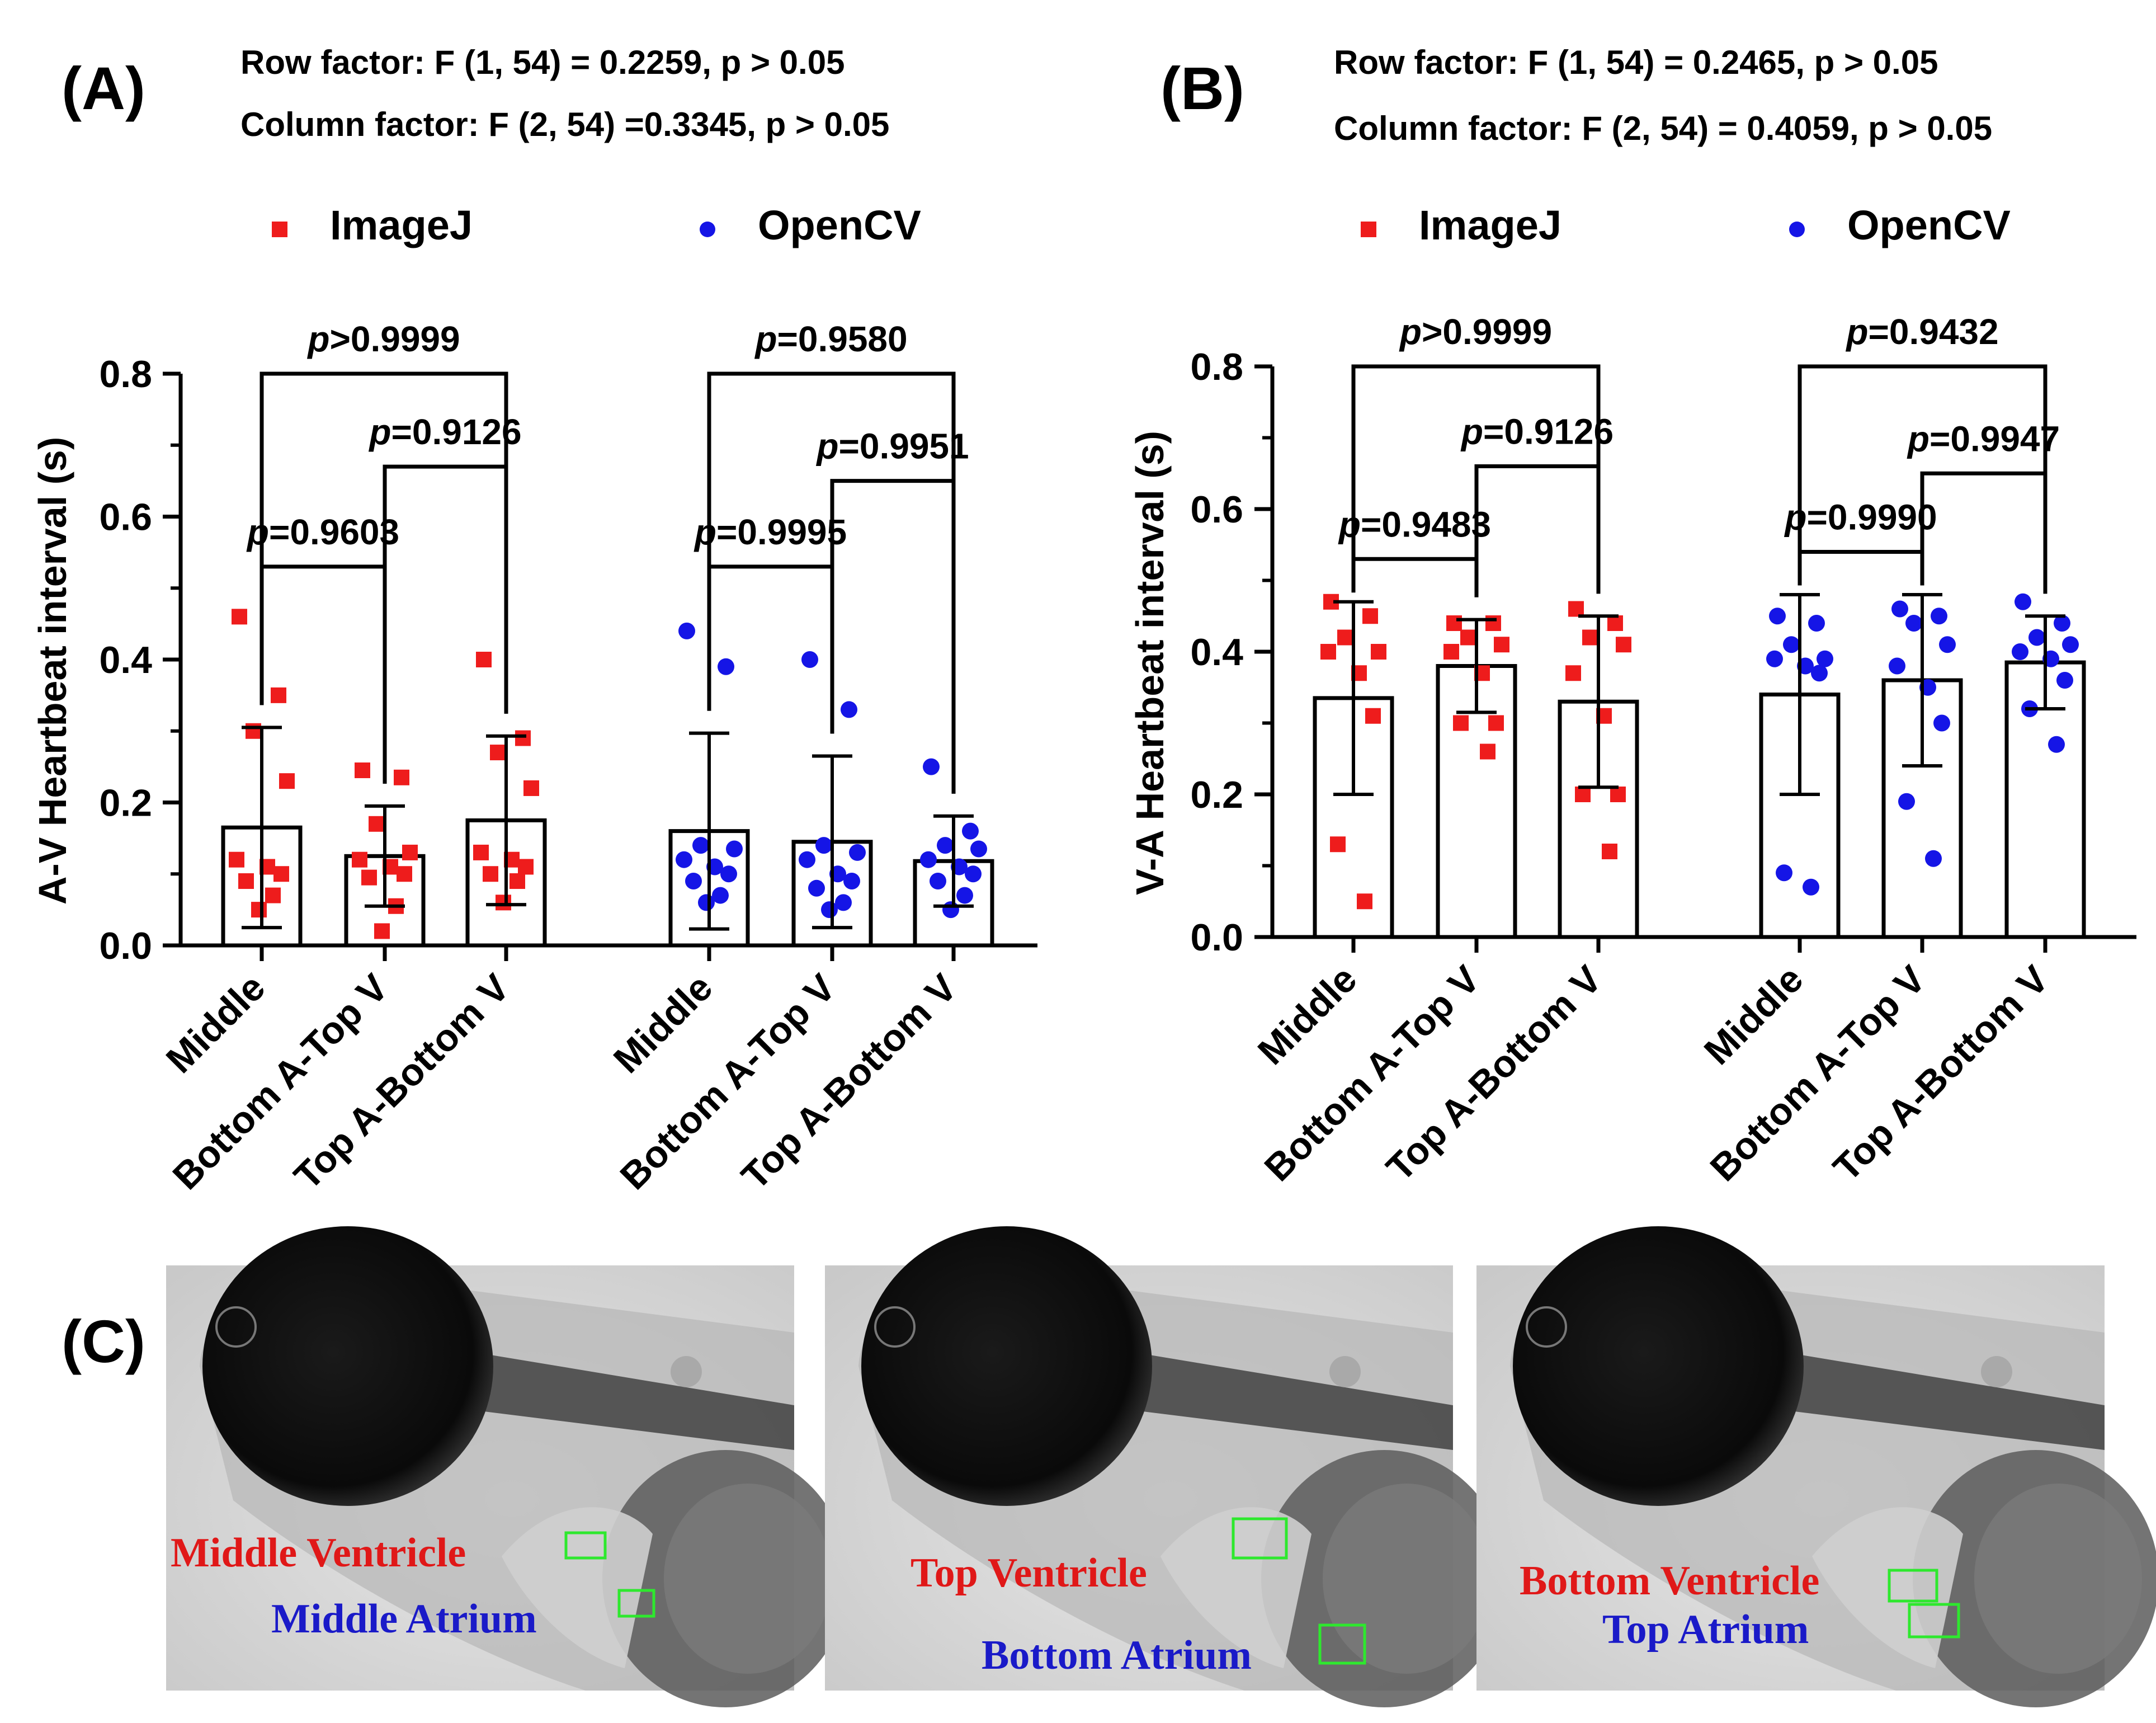 The image size is (2156, 1723). I want to click on comparison-p-value: p=0.9432, so click(1921, 332).